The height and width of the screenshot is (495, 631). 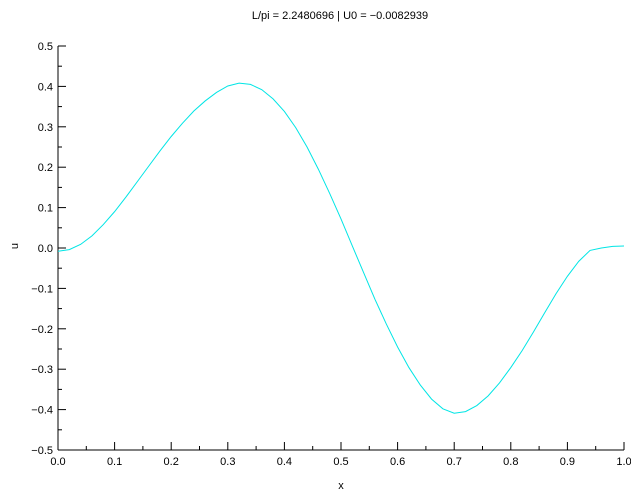 I want to click on y-tick-label-9: 0.4, so click(x=45, y=87).